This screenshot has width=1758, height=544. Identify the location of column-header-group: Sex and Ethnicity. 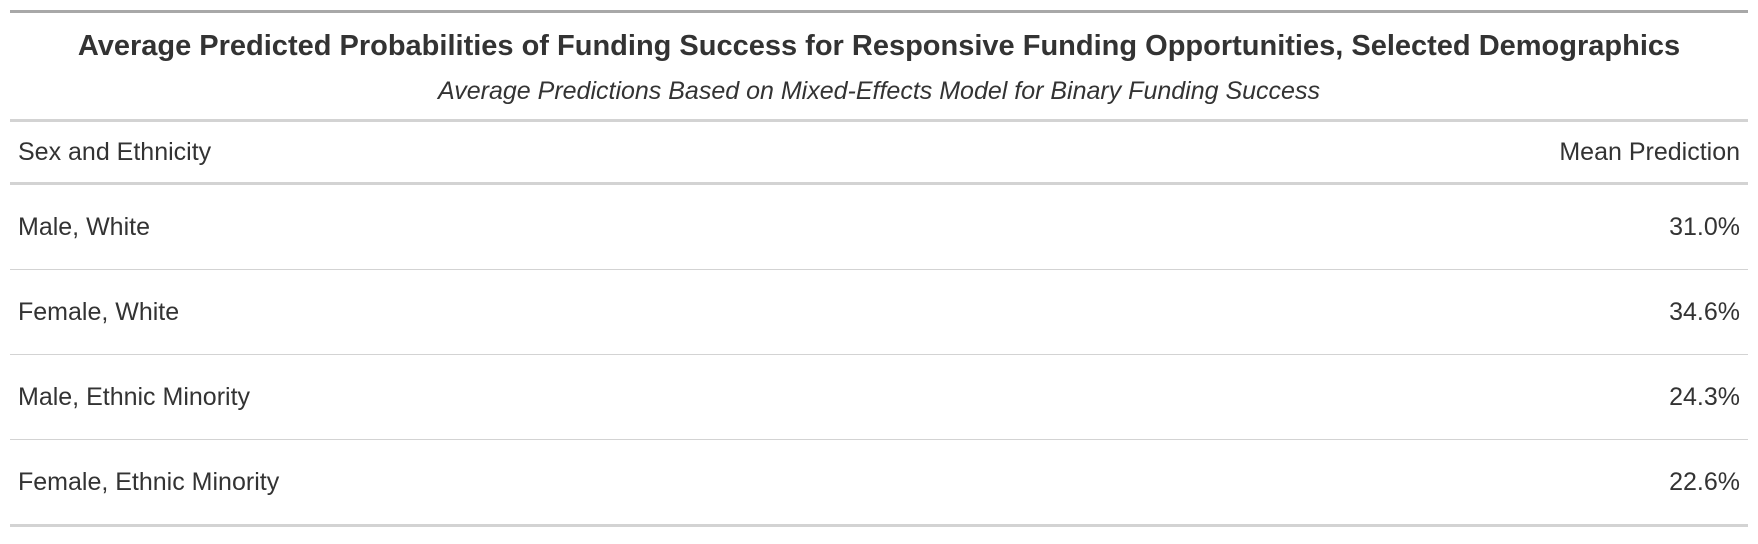
(115, 151).